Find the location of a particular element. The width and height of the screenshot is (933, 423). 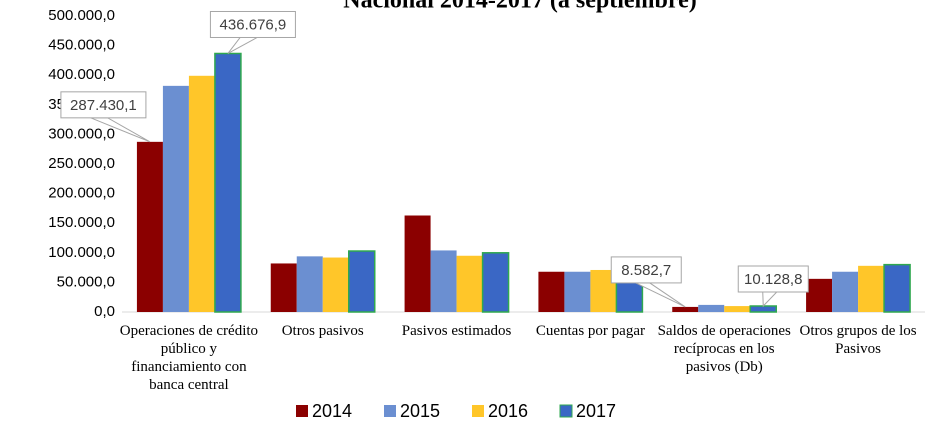

y-tick-label: 400.000,0 is located at coordinates (81, 74).